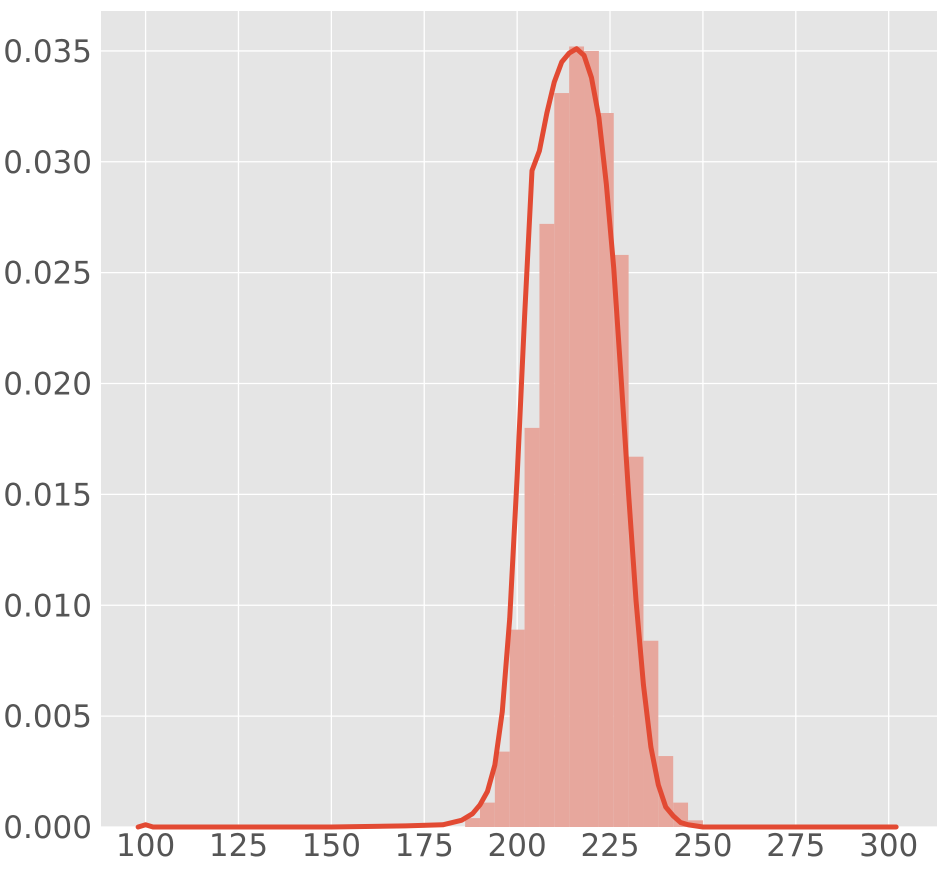 This screenshot has height=869, width=948. Describe the element at coordinates (47, 274) in the screenshot. I see `y-tick-label: 0.025` at that location.